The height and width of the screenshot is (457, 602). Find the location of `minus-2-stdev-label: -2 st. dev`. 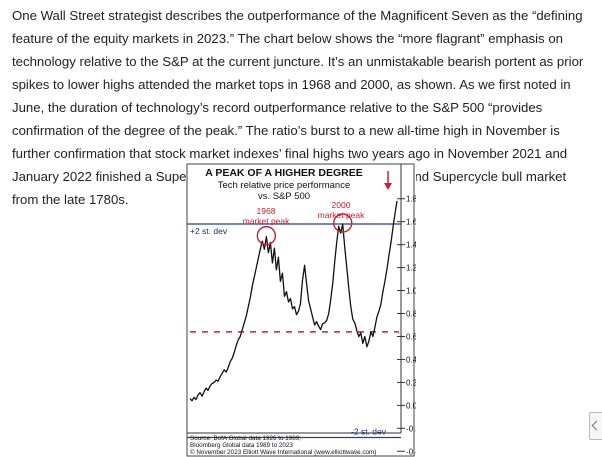

minus-2-stdev-label: -2 st. dev is located at coordinates (369, 431).